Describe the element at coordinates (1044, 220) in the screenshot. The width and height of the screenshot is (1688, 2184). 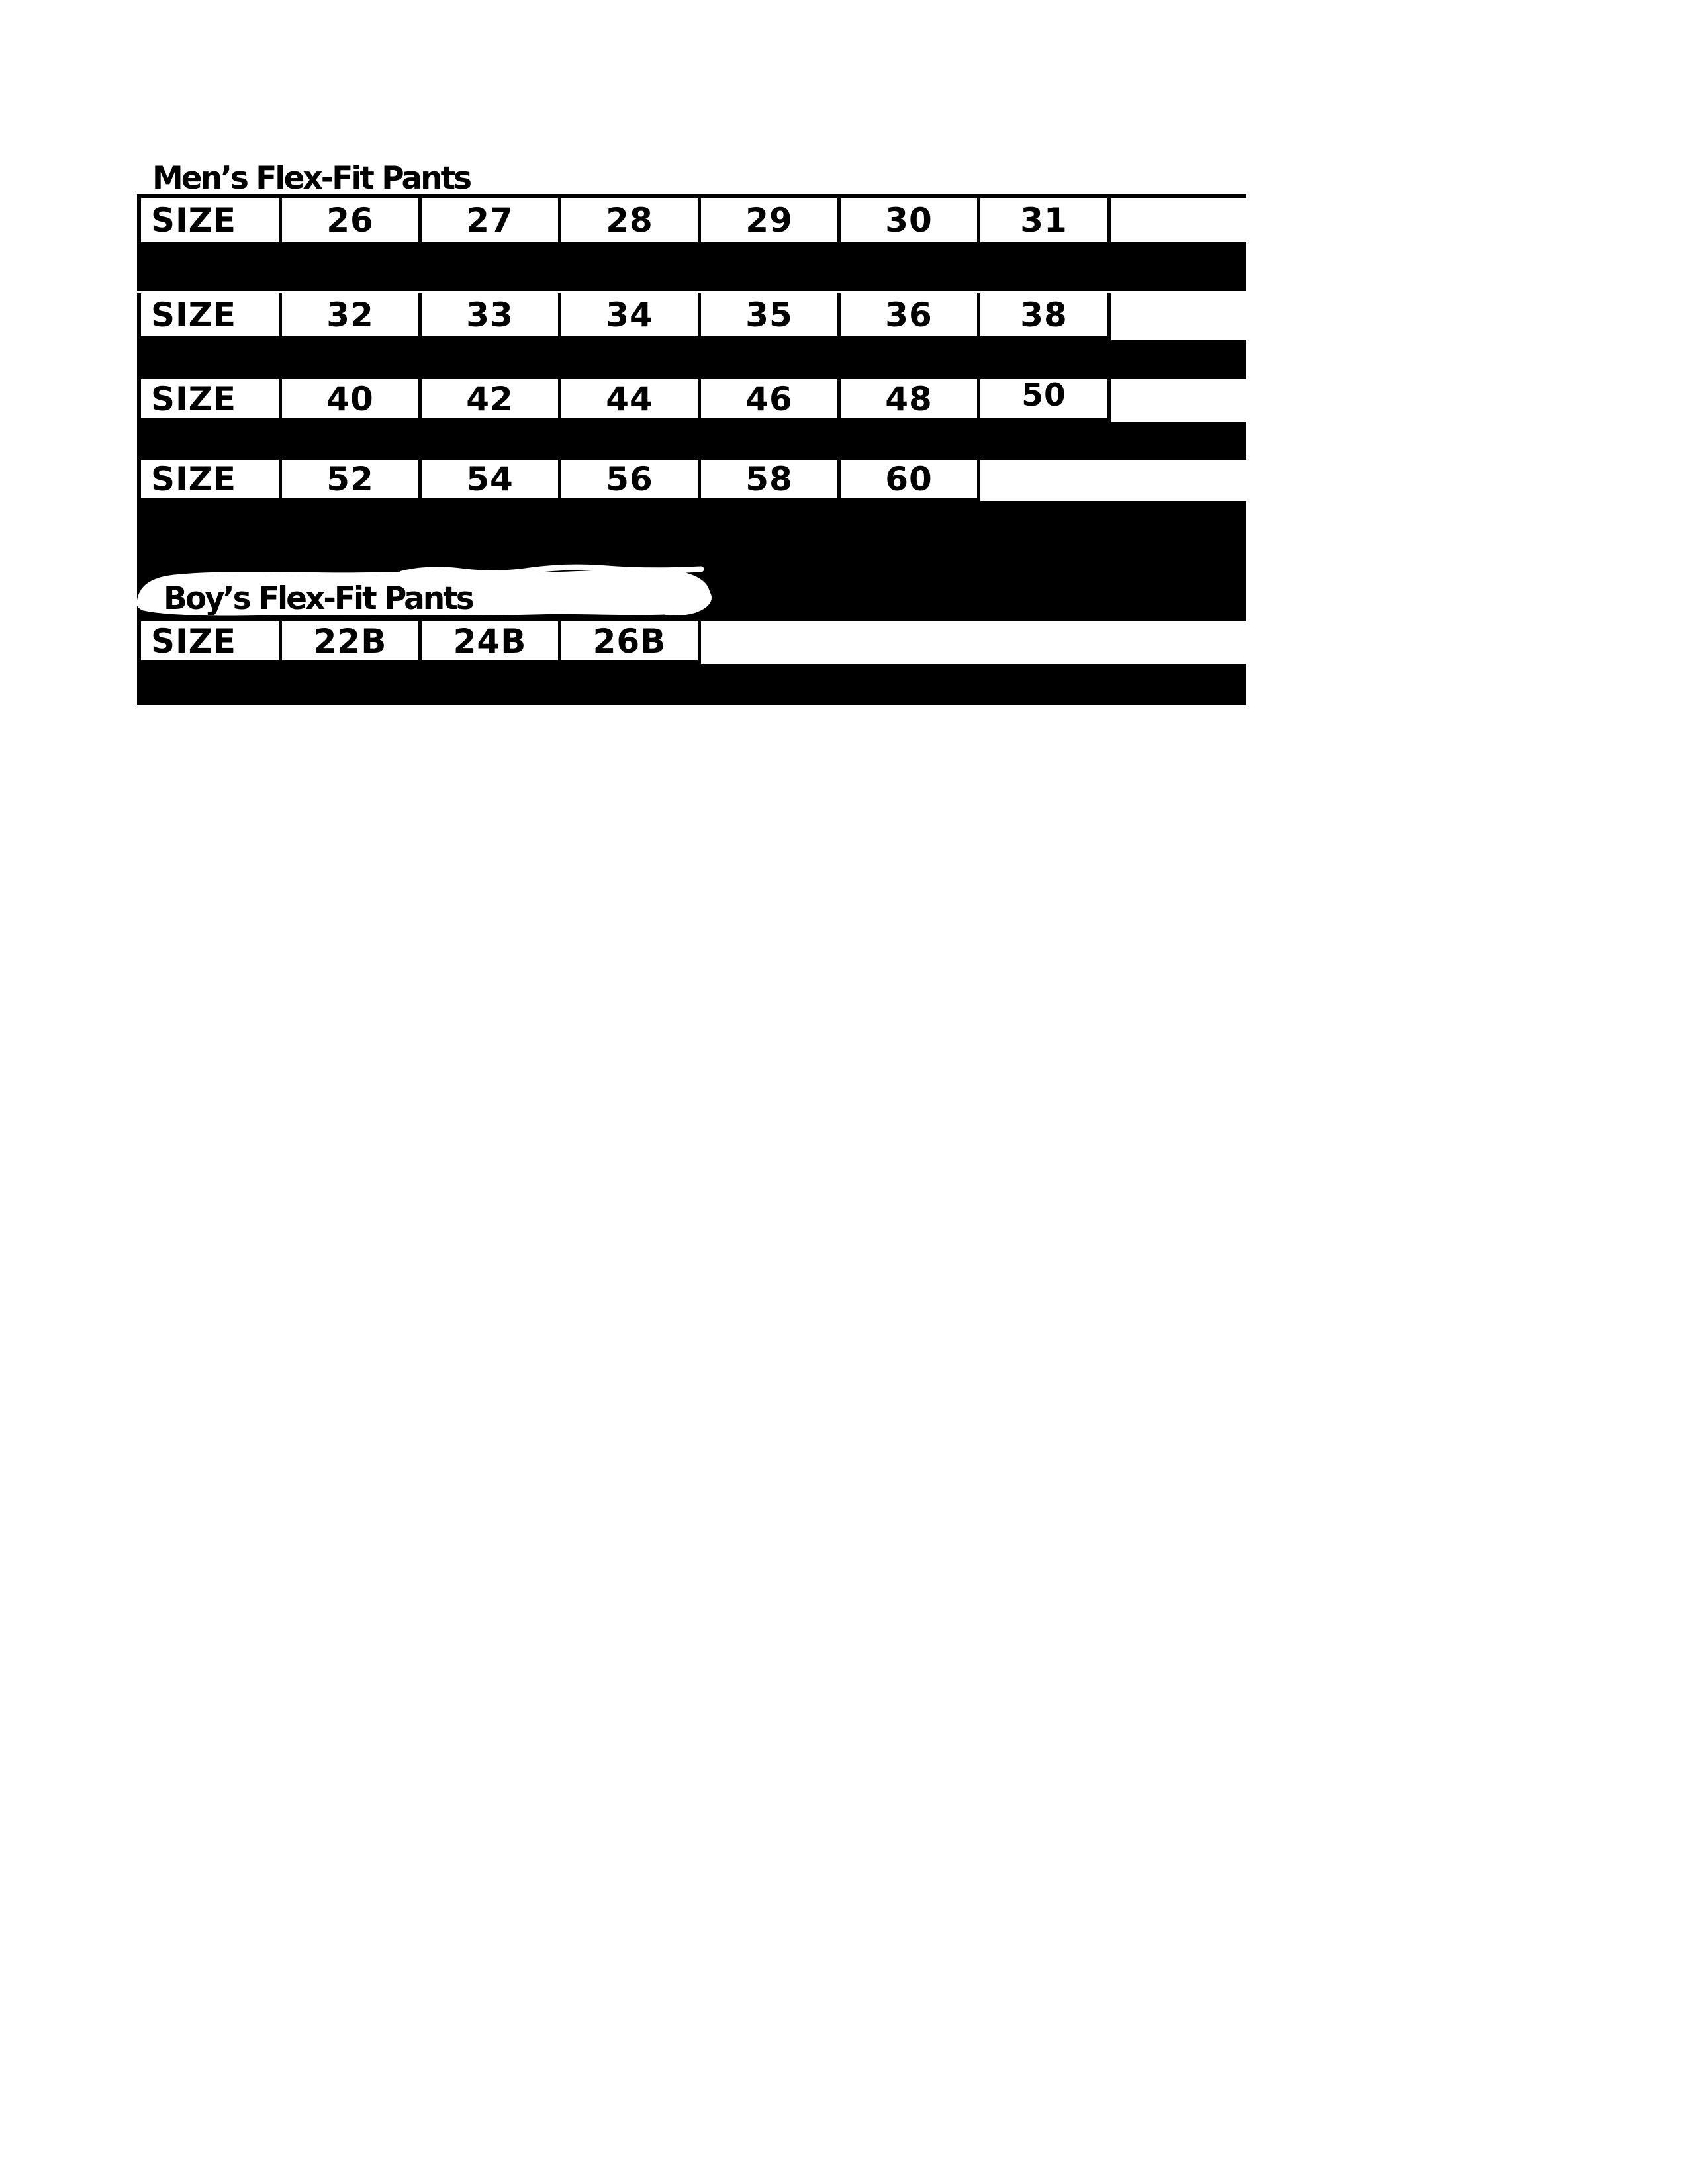
I see `size-value-cell: 31` at that location.